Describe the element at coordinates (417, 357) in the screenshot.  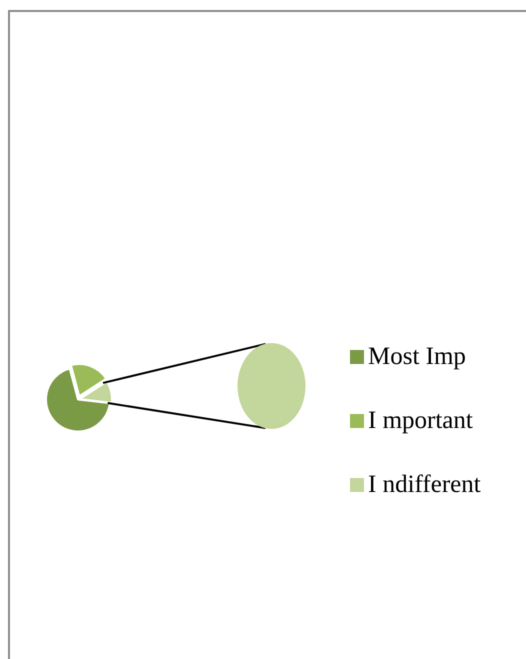
I see `legend-label: Most Imp` at that location.